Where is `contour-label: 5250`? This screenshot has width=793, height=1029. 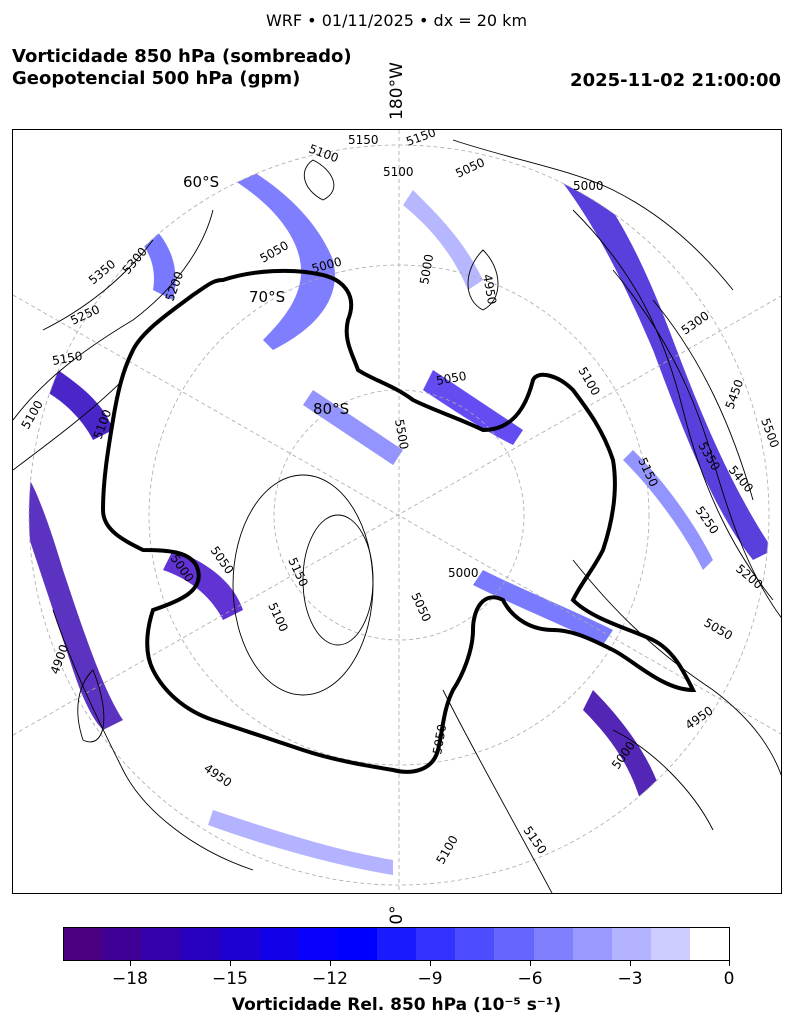 contour-label: 5250 is located at coordinates (85, 315).